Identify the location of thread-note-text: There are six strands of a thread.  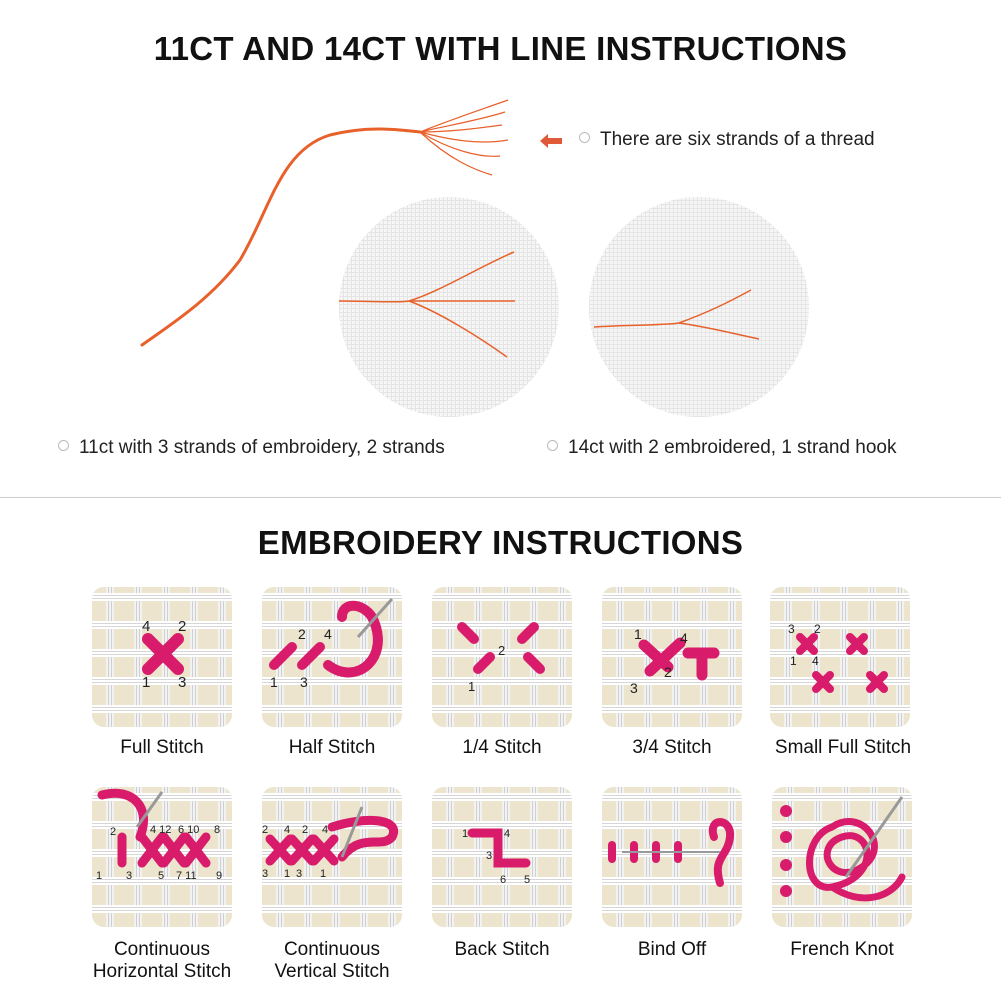
(737, 139).